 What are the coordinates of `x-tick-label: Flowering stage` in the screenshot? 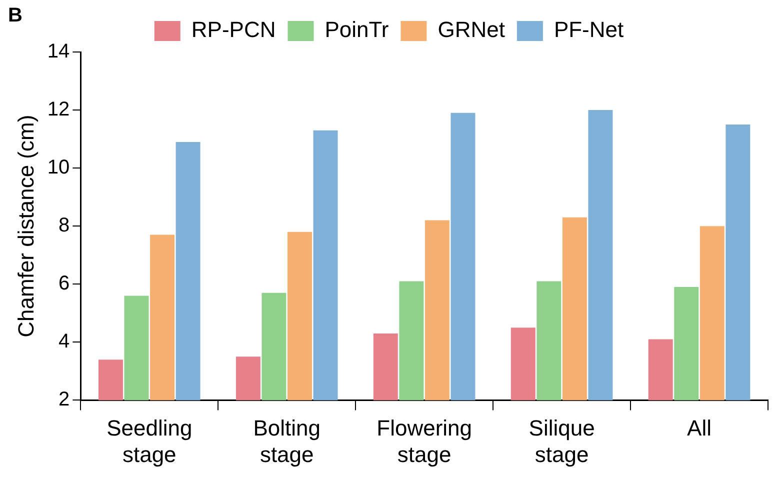 It's located at (424, 441).